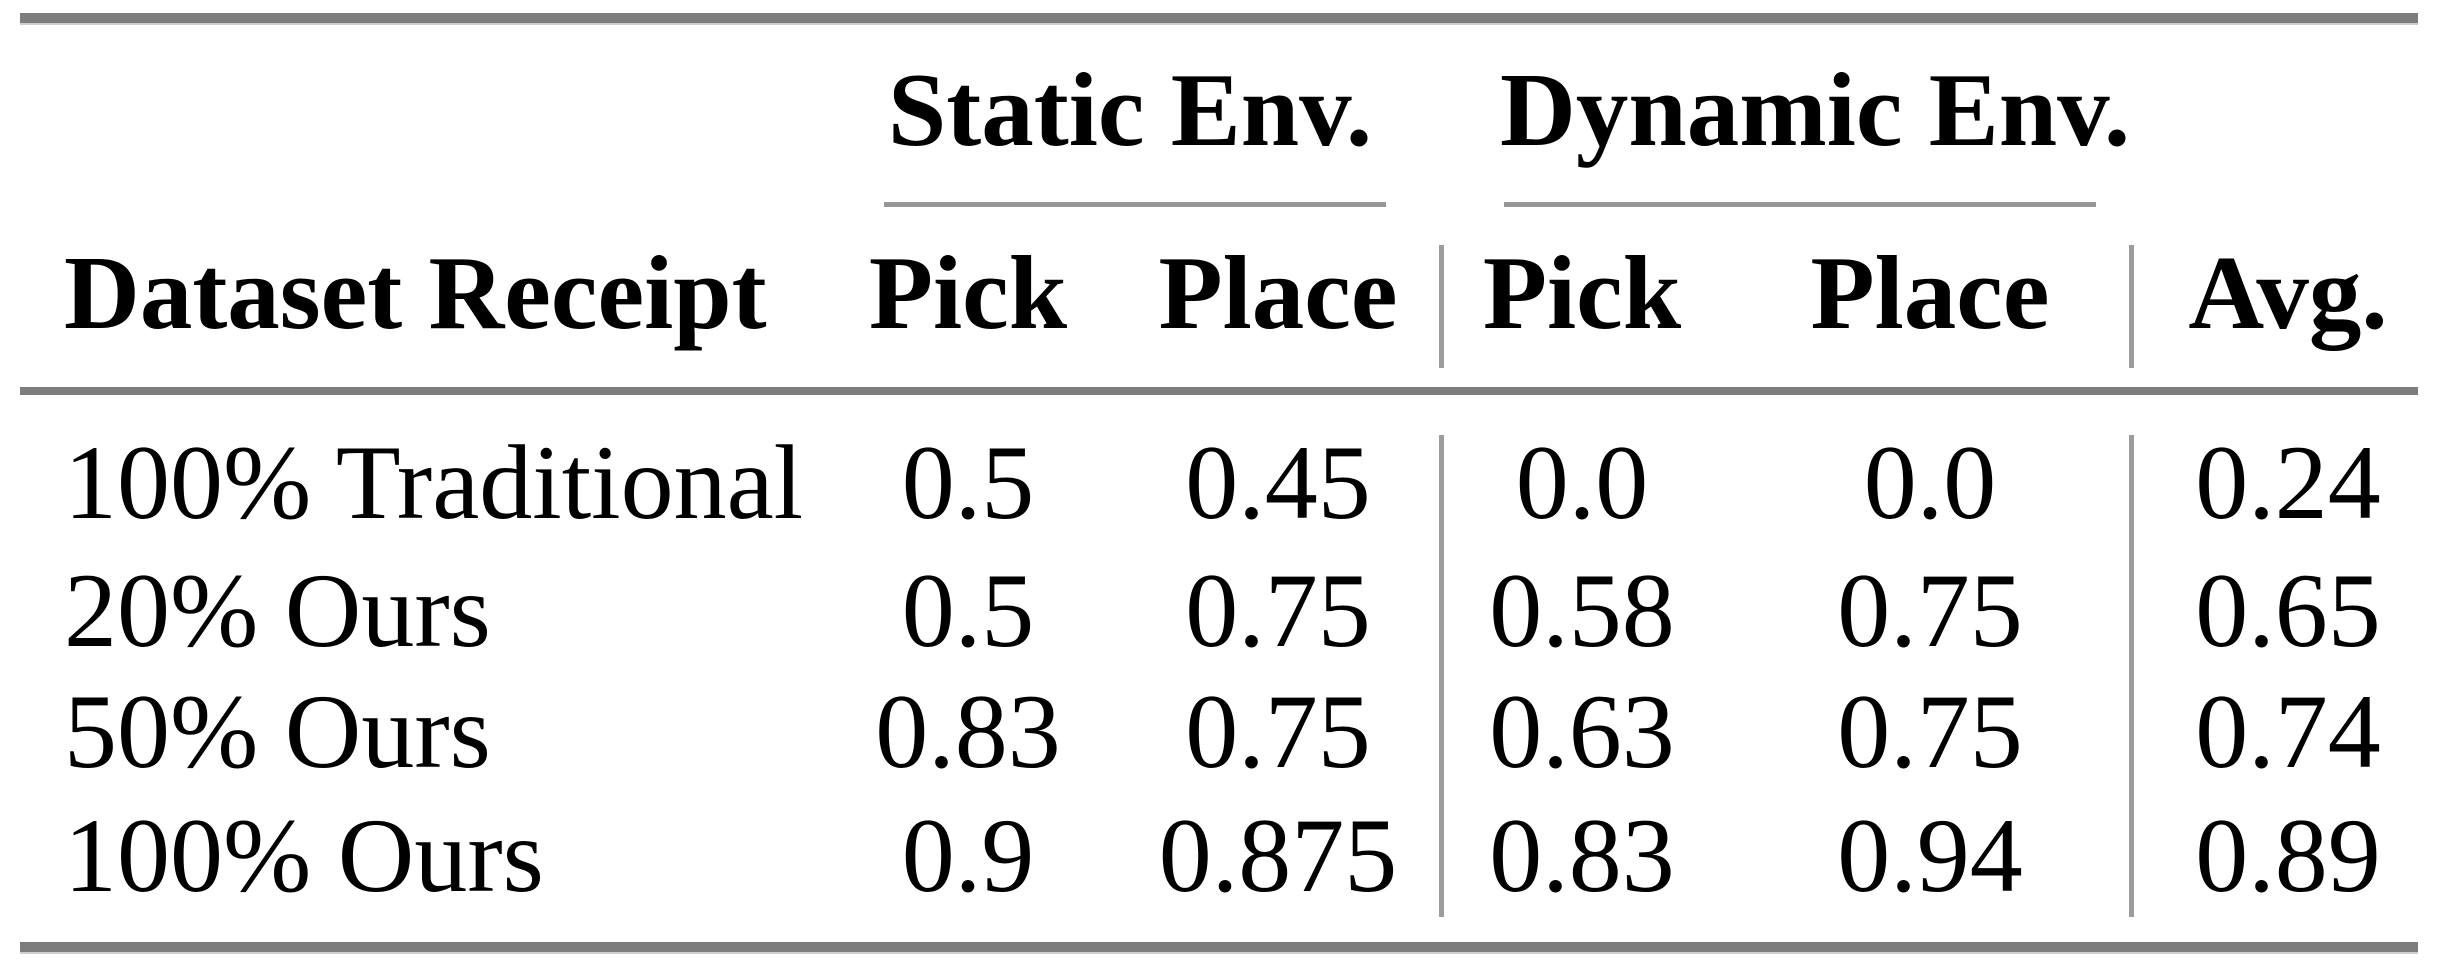  Describe the element at coordinates (968, 292) in the screenshot. I see `column-header-static-pick: Pick` at that location.